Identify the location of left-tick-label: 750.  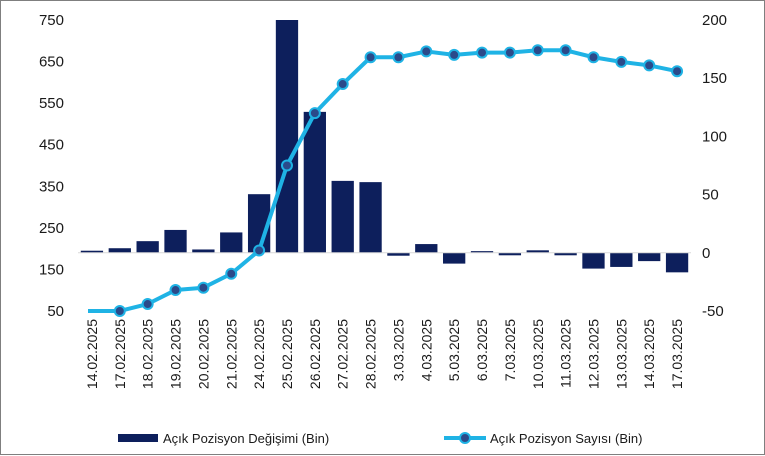
(51, 20).